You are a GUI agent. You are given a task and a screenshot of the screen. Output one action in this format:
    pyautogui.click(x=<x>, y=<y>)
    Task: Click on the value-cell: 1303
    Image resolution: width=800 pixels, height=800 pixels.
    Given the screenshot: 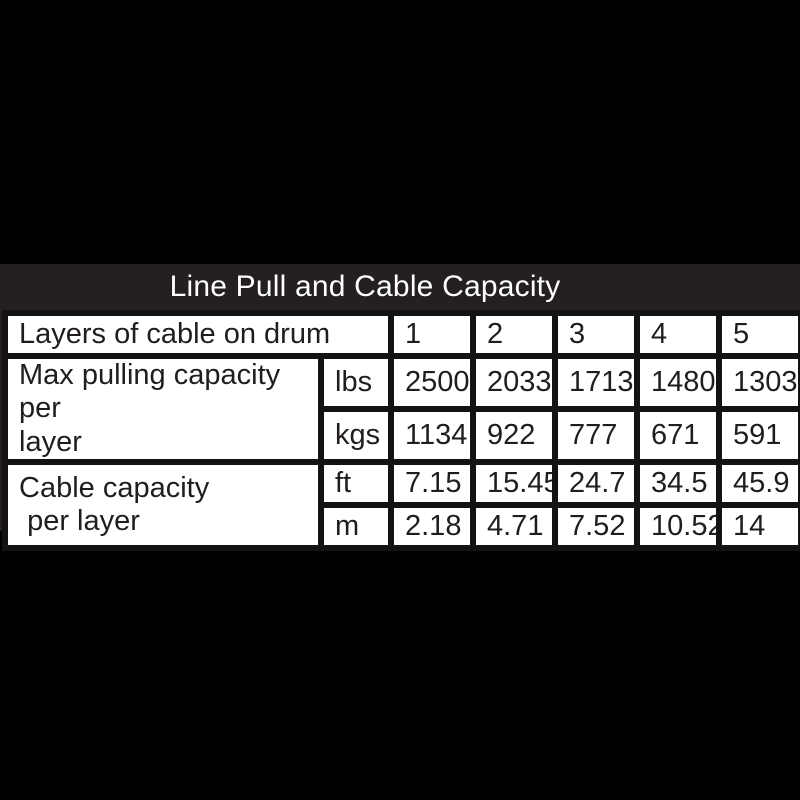 What is the action you would take?
    pyautogui.click(x=760, y=383)
    